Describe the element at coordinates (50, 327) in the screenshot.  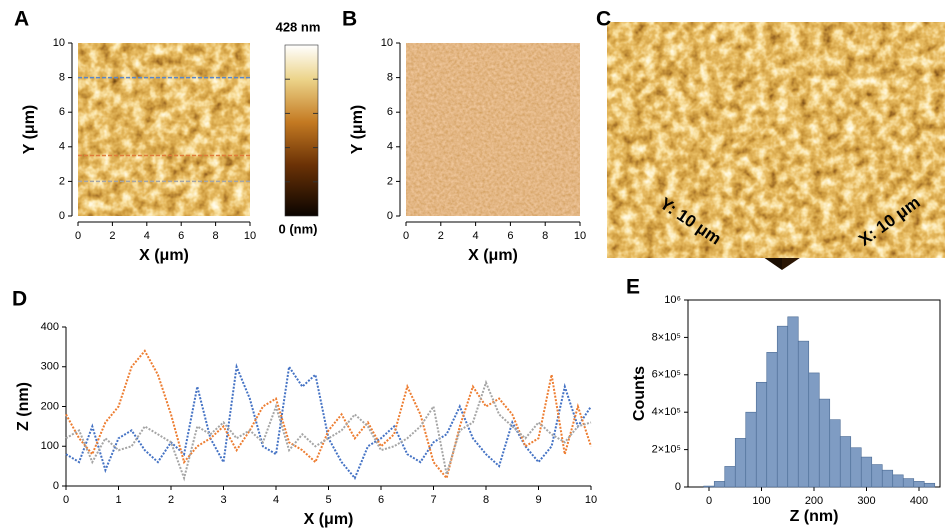
I see `y-tick-label: 400` at that location.